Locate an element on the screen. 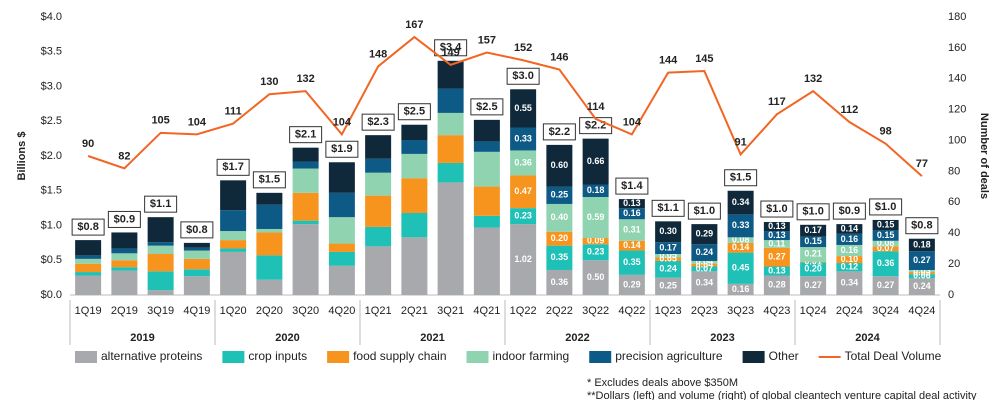 Image resolution: width=1000 pixels, height=400 pixels. y-tick-label: $0.5 is located at coordinates (51, 260).